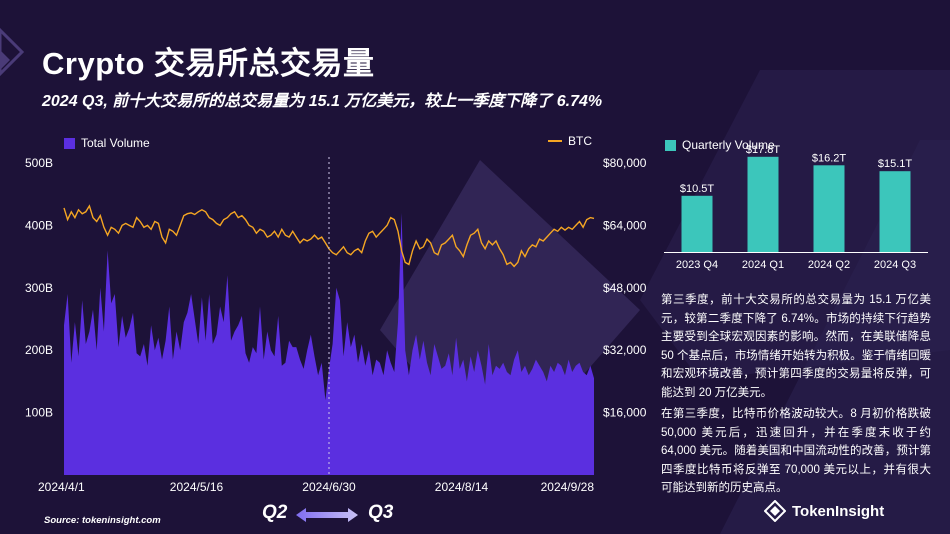 Image resolution: width=950 pixels, height=534 pixels. What do you see at coordinates (275, 512) in the screenshot?
I see `quarter-from-label: Q2` at bounding box center [275, 512].